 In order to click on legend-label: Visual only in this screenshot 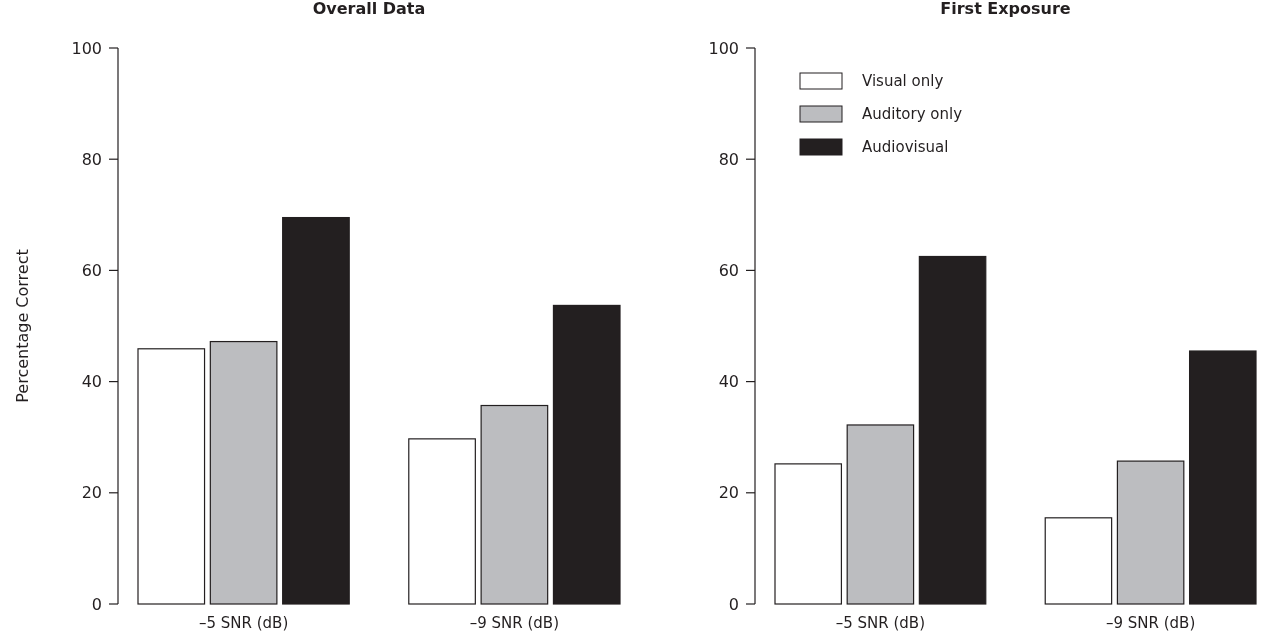, I will do `click(903, 81)`.